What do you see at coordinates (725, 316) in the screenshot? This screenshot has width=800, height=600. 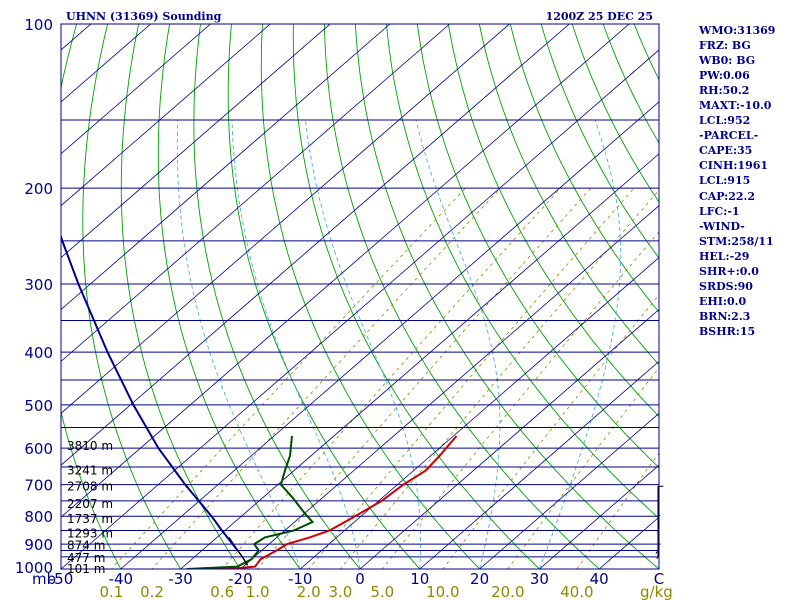 I see `index-line: BRN:2.3` at bounding box center [725, 316].